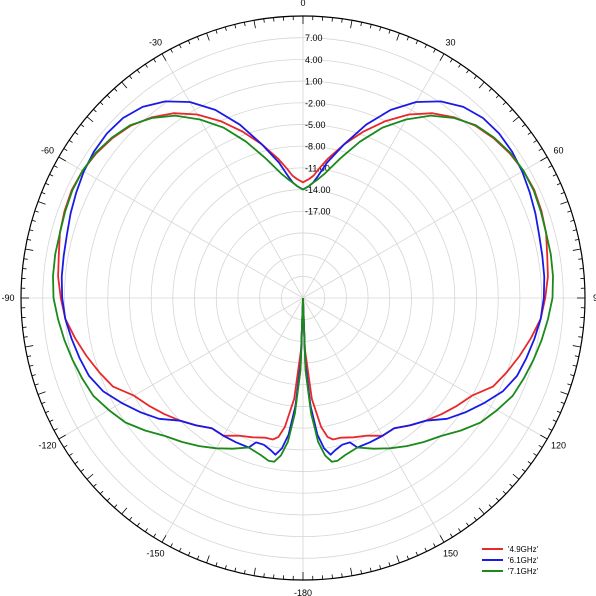 This screenshot has width=596, height=596. Describe the element at coordinates (523, 560) in the screenshot. I see `legend-label: '6.1GHz'` at that location.